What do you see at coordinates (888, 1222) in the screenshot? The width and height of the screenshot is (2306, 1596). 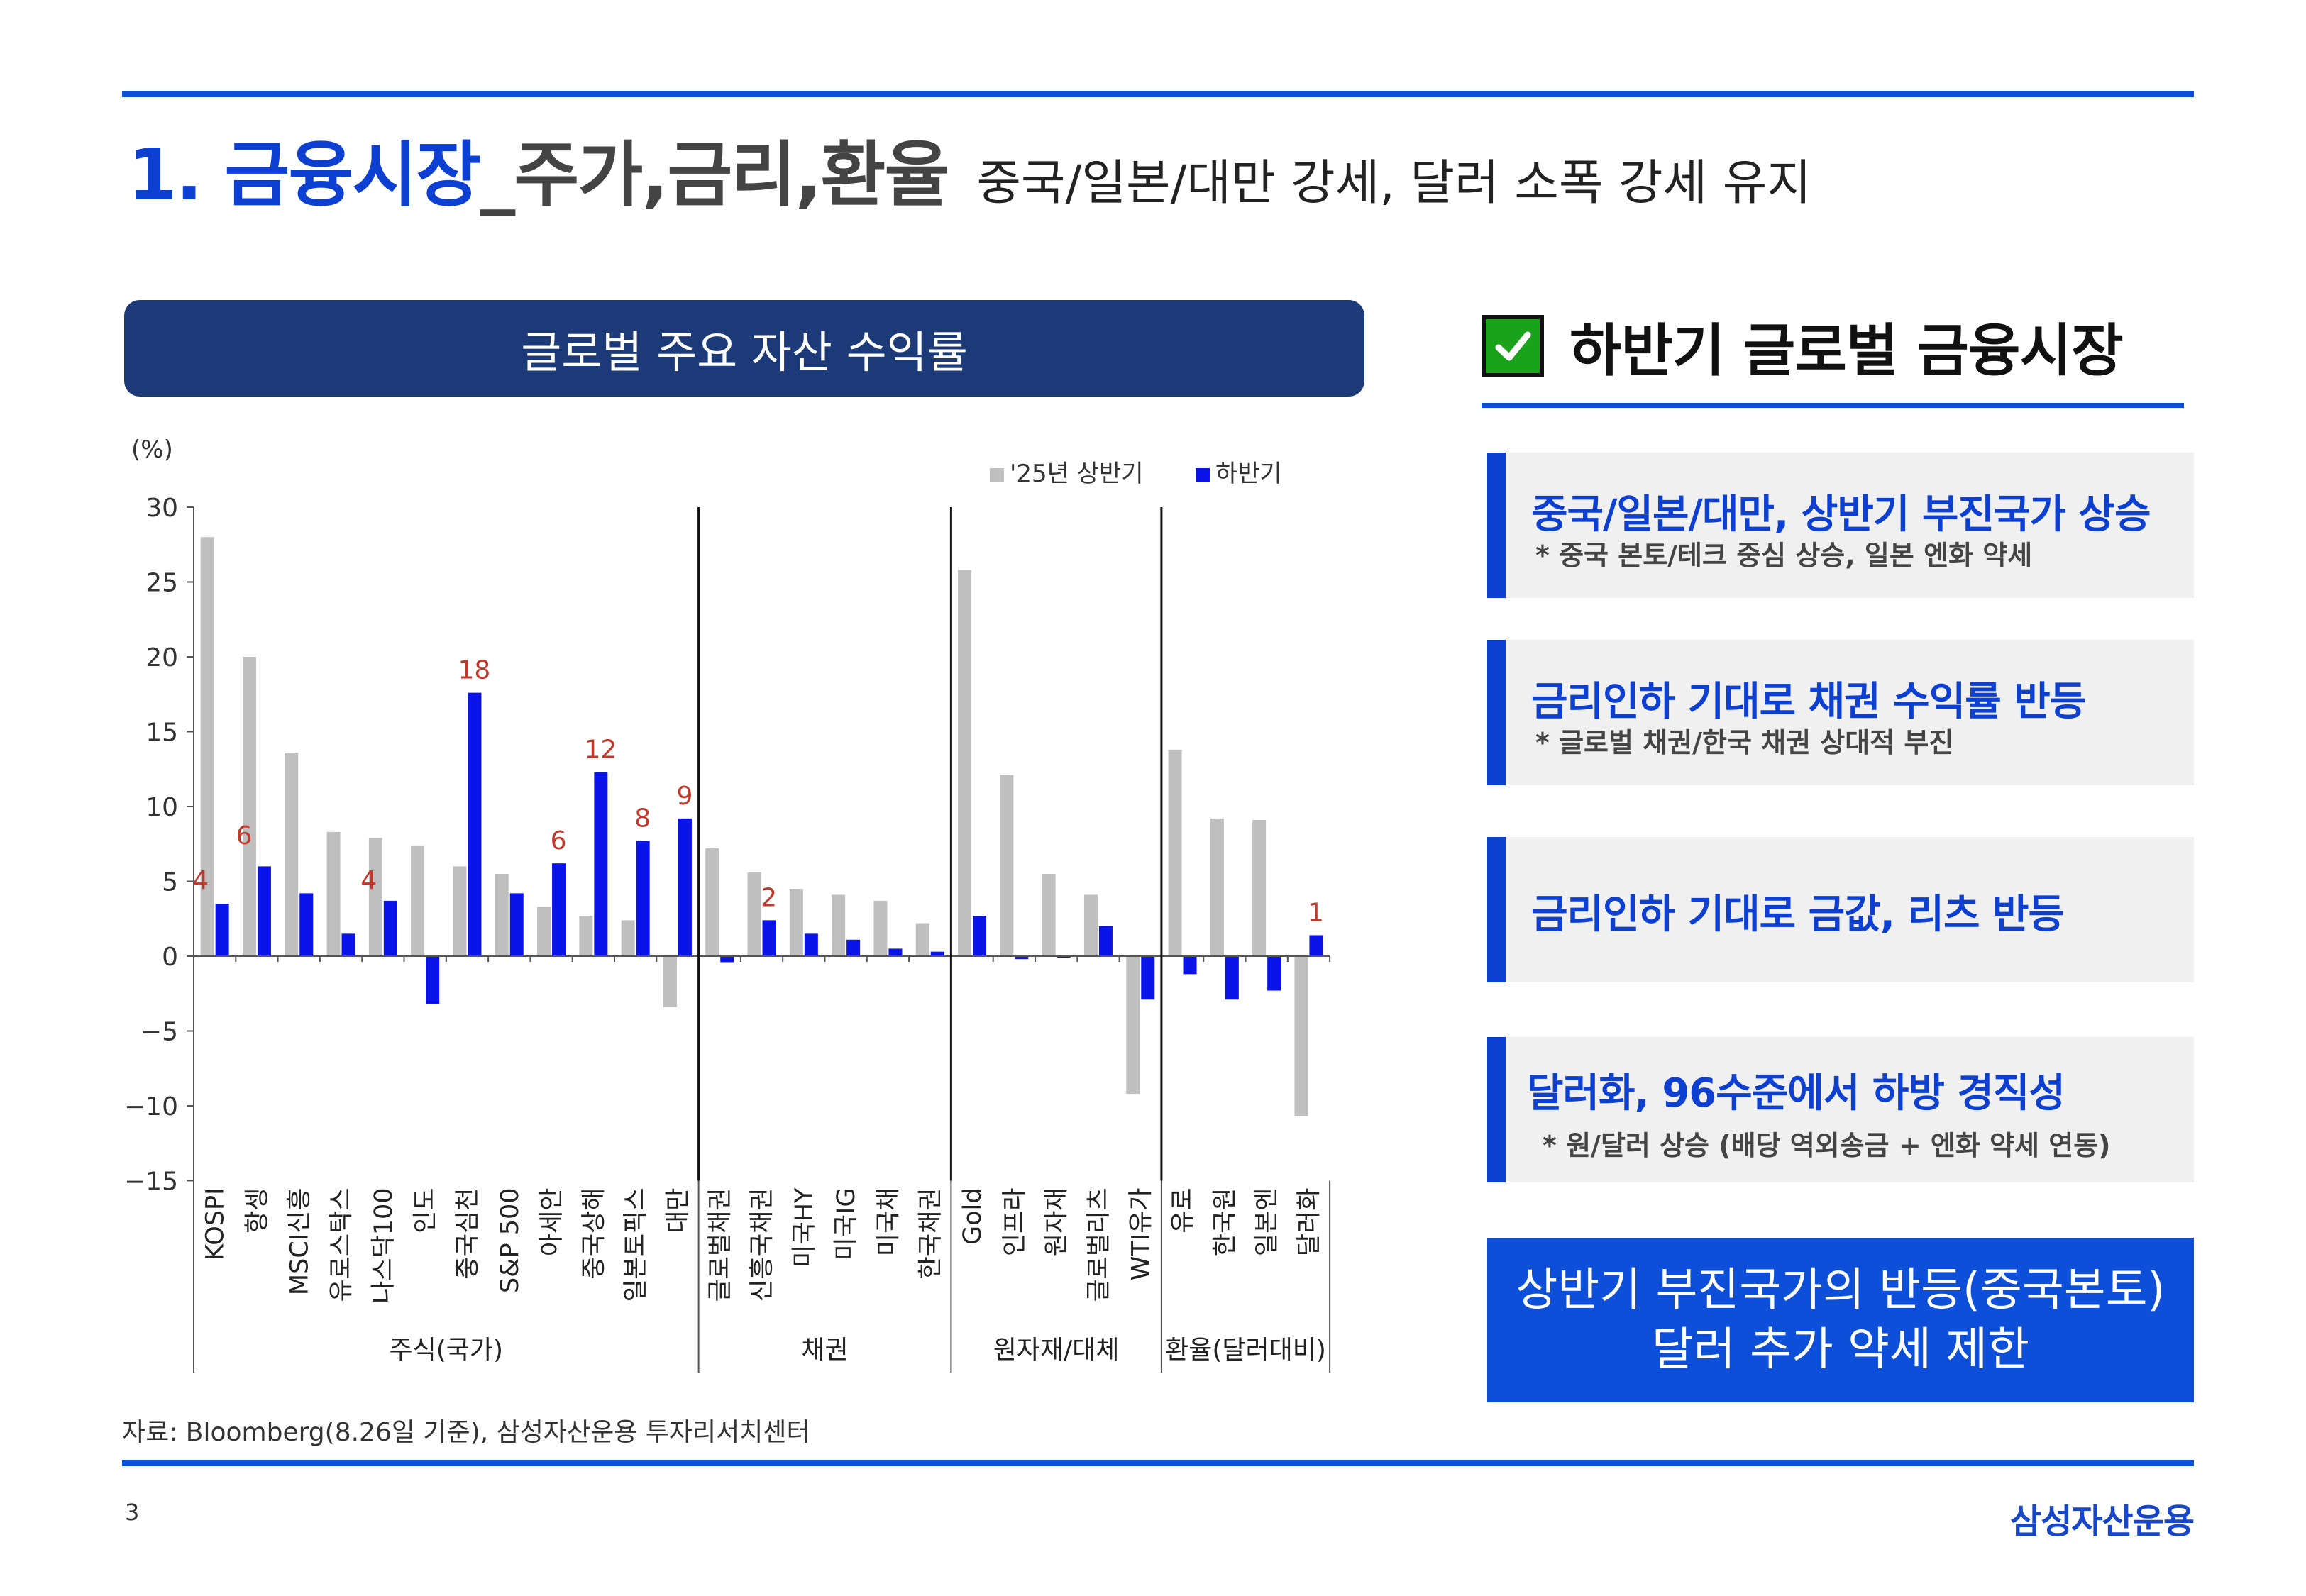 I see `category-label: 미국채` at bounding box center [888, 1222].